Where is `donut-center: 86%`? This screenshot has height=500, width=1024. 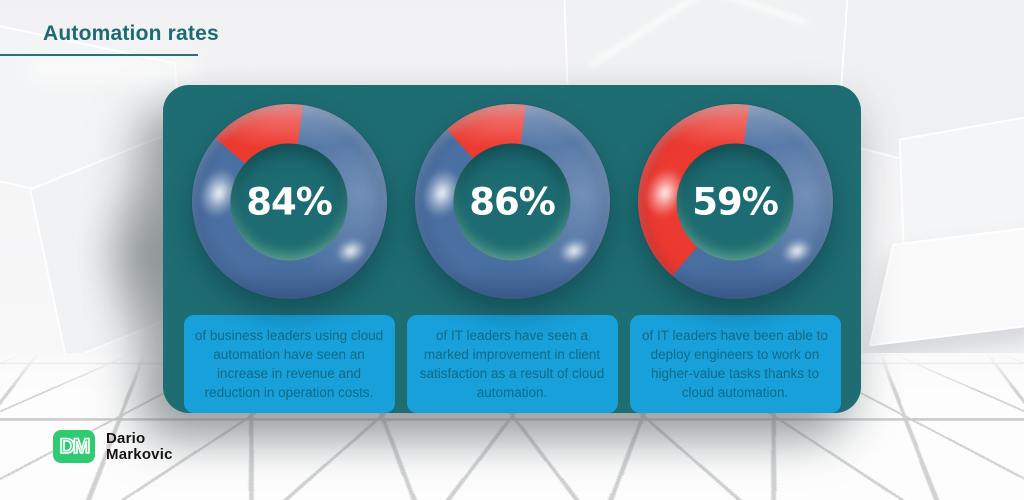
donut-center: 86% is located at coordinates (512, 201).